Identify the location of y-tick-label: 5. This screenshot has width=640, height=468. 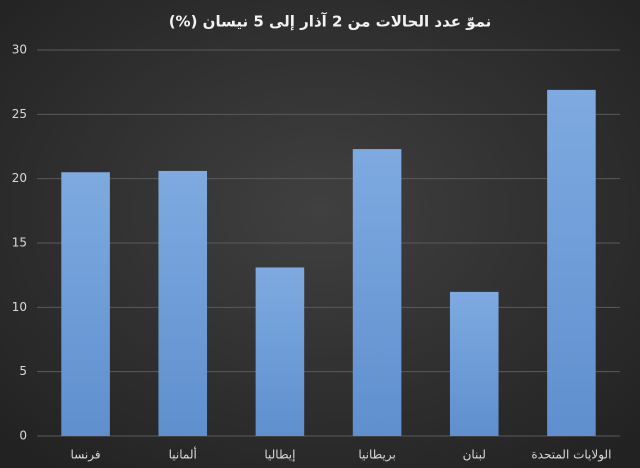
(23, 371).